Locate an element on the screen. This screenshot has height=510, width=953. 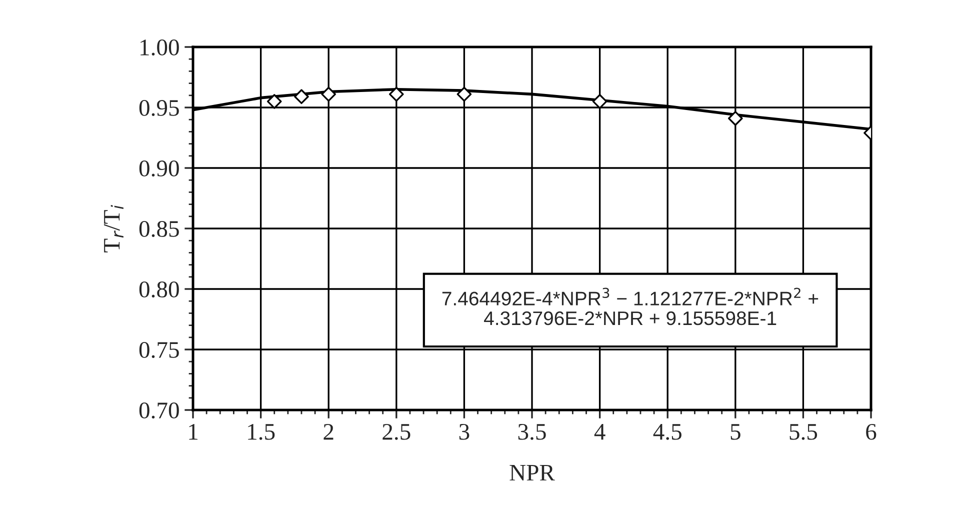
x-tick-label: 6 is located at coordinates (871, 432).